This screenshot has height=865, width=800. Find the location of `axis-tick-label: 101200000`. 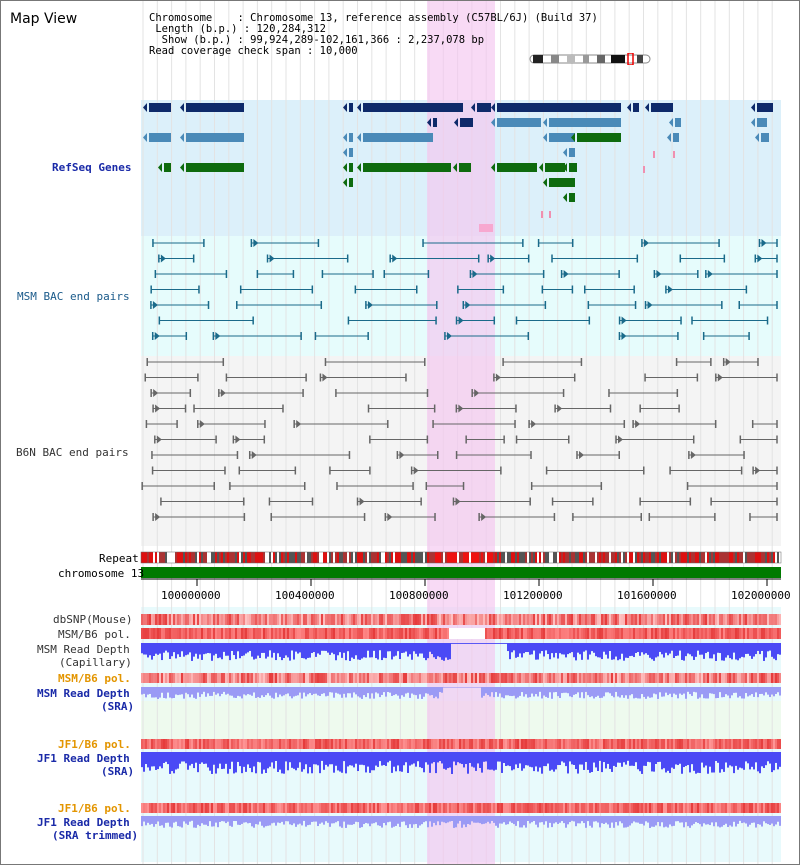

axis-tick-label: 101200000 is located at coordinates (533, 595).